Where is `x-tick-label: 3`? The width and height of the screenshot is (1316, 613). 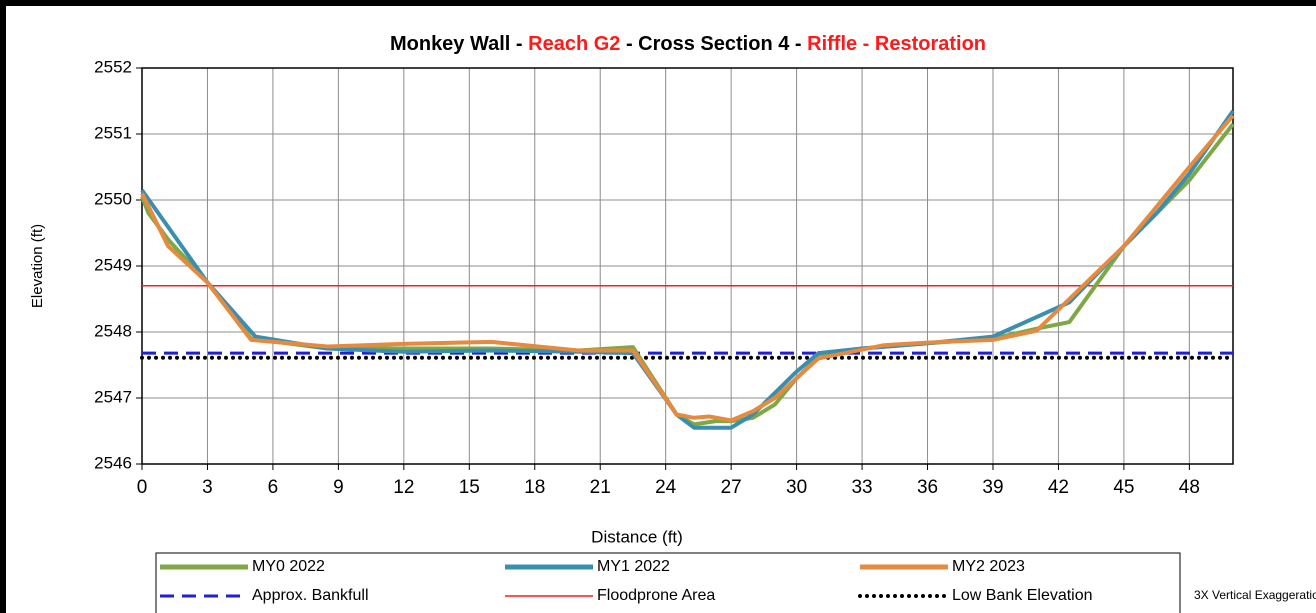 x-tick-label: 3 is located at coordinates (207, 487).